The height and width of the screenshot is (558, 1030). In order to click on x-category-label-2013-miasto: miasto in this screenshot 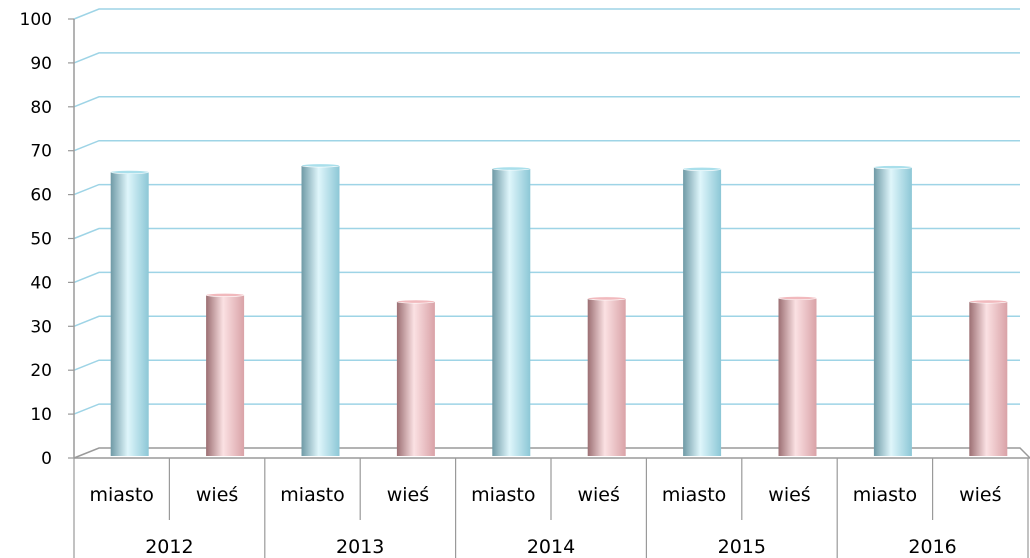, I will do `click(312, 495)`.